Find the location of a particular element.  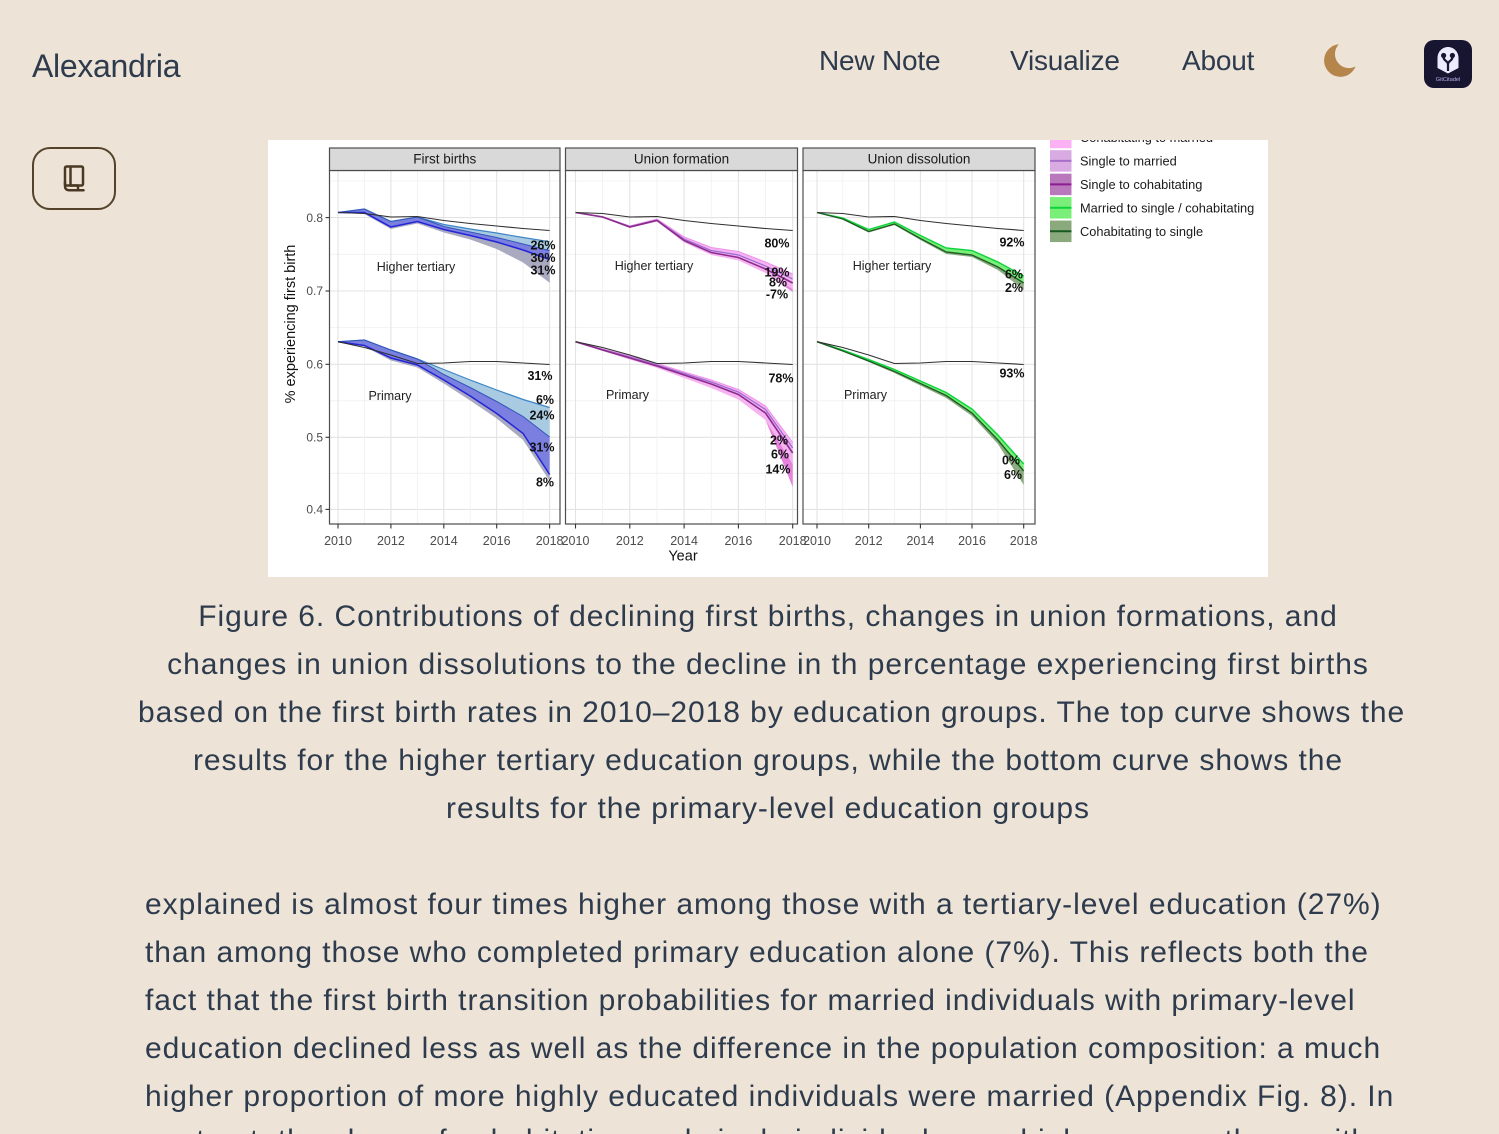

svg-text: Single to married is located at coordinates (1128, 160).